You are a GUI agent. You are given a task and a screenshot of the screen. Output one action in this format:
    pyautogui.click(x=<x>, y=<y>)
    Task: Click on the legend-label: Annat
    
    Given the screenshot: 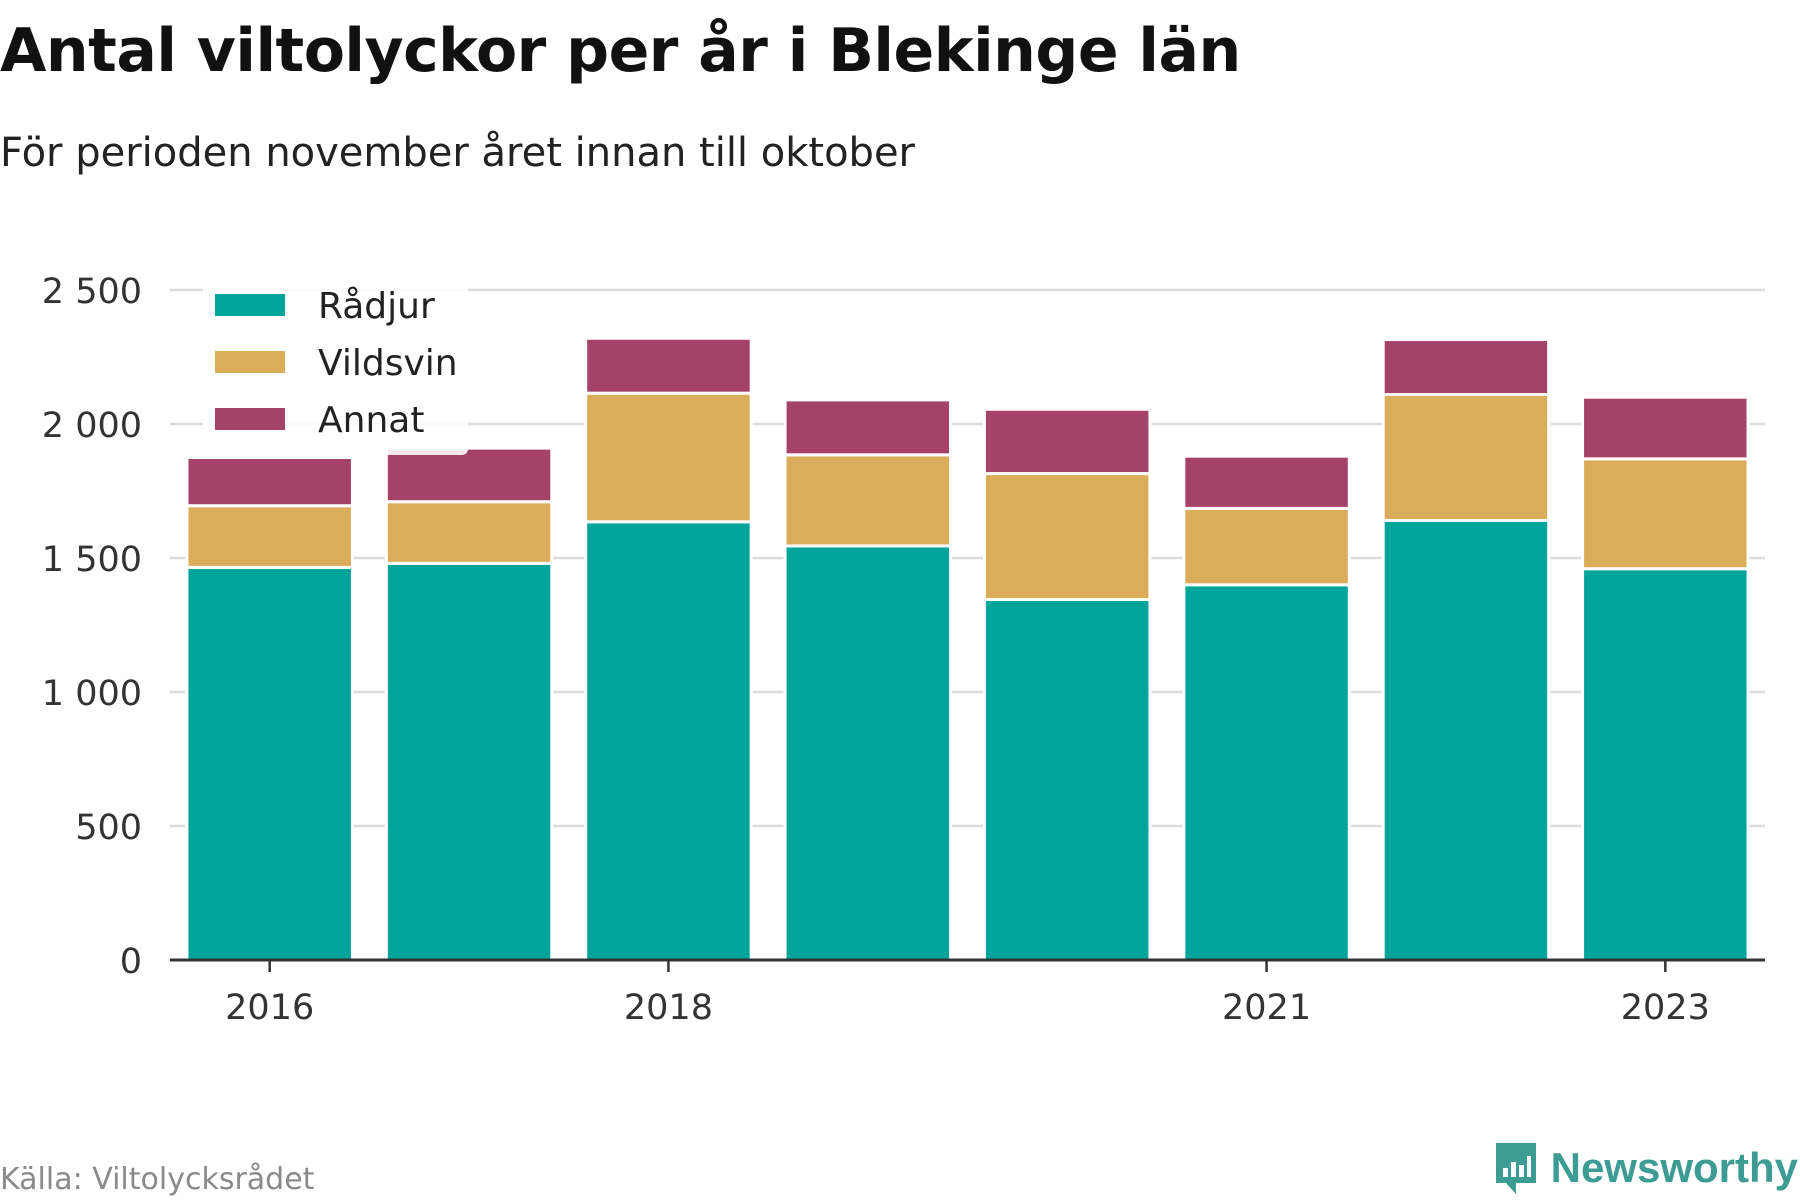 What is the action you would take?
    pyautogui.click(x=371, y=420)
    